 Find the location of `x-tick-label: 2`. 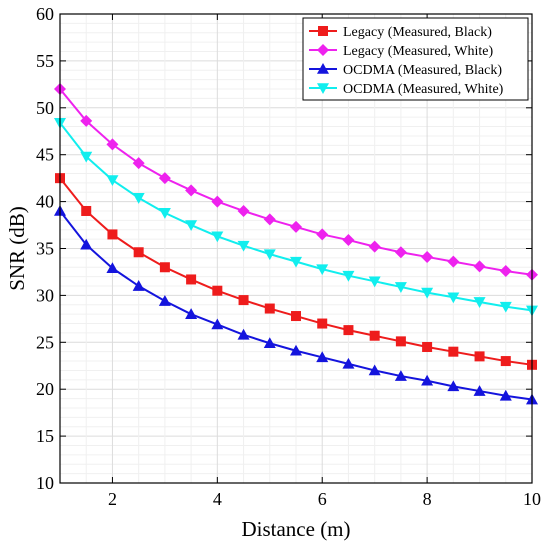

x-tick-label: 2 is located at coordinates (112, 499).